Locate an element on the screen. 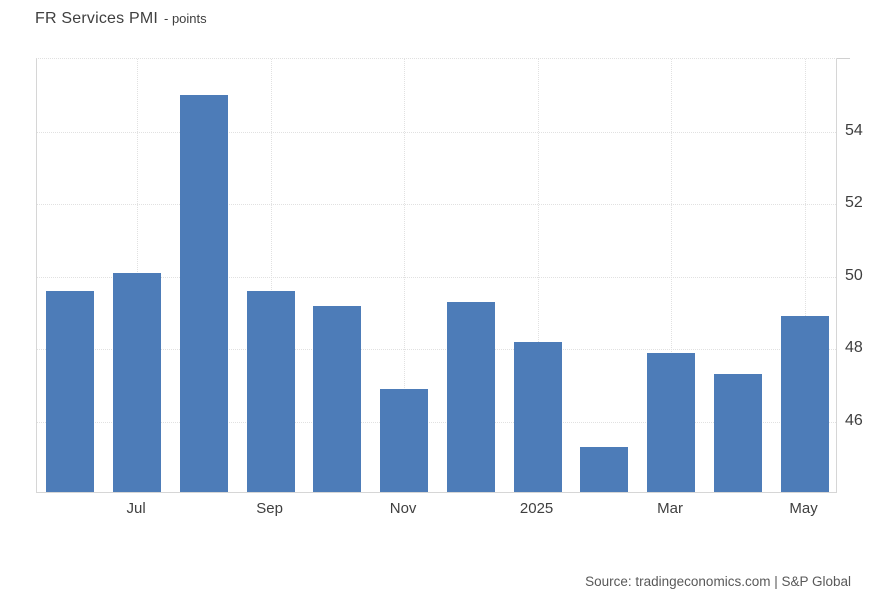 This screenshot has height=603, width=882. bar-may-2025 is located at coordinates (804, 404).